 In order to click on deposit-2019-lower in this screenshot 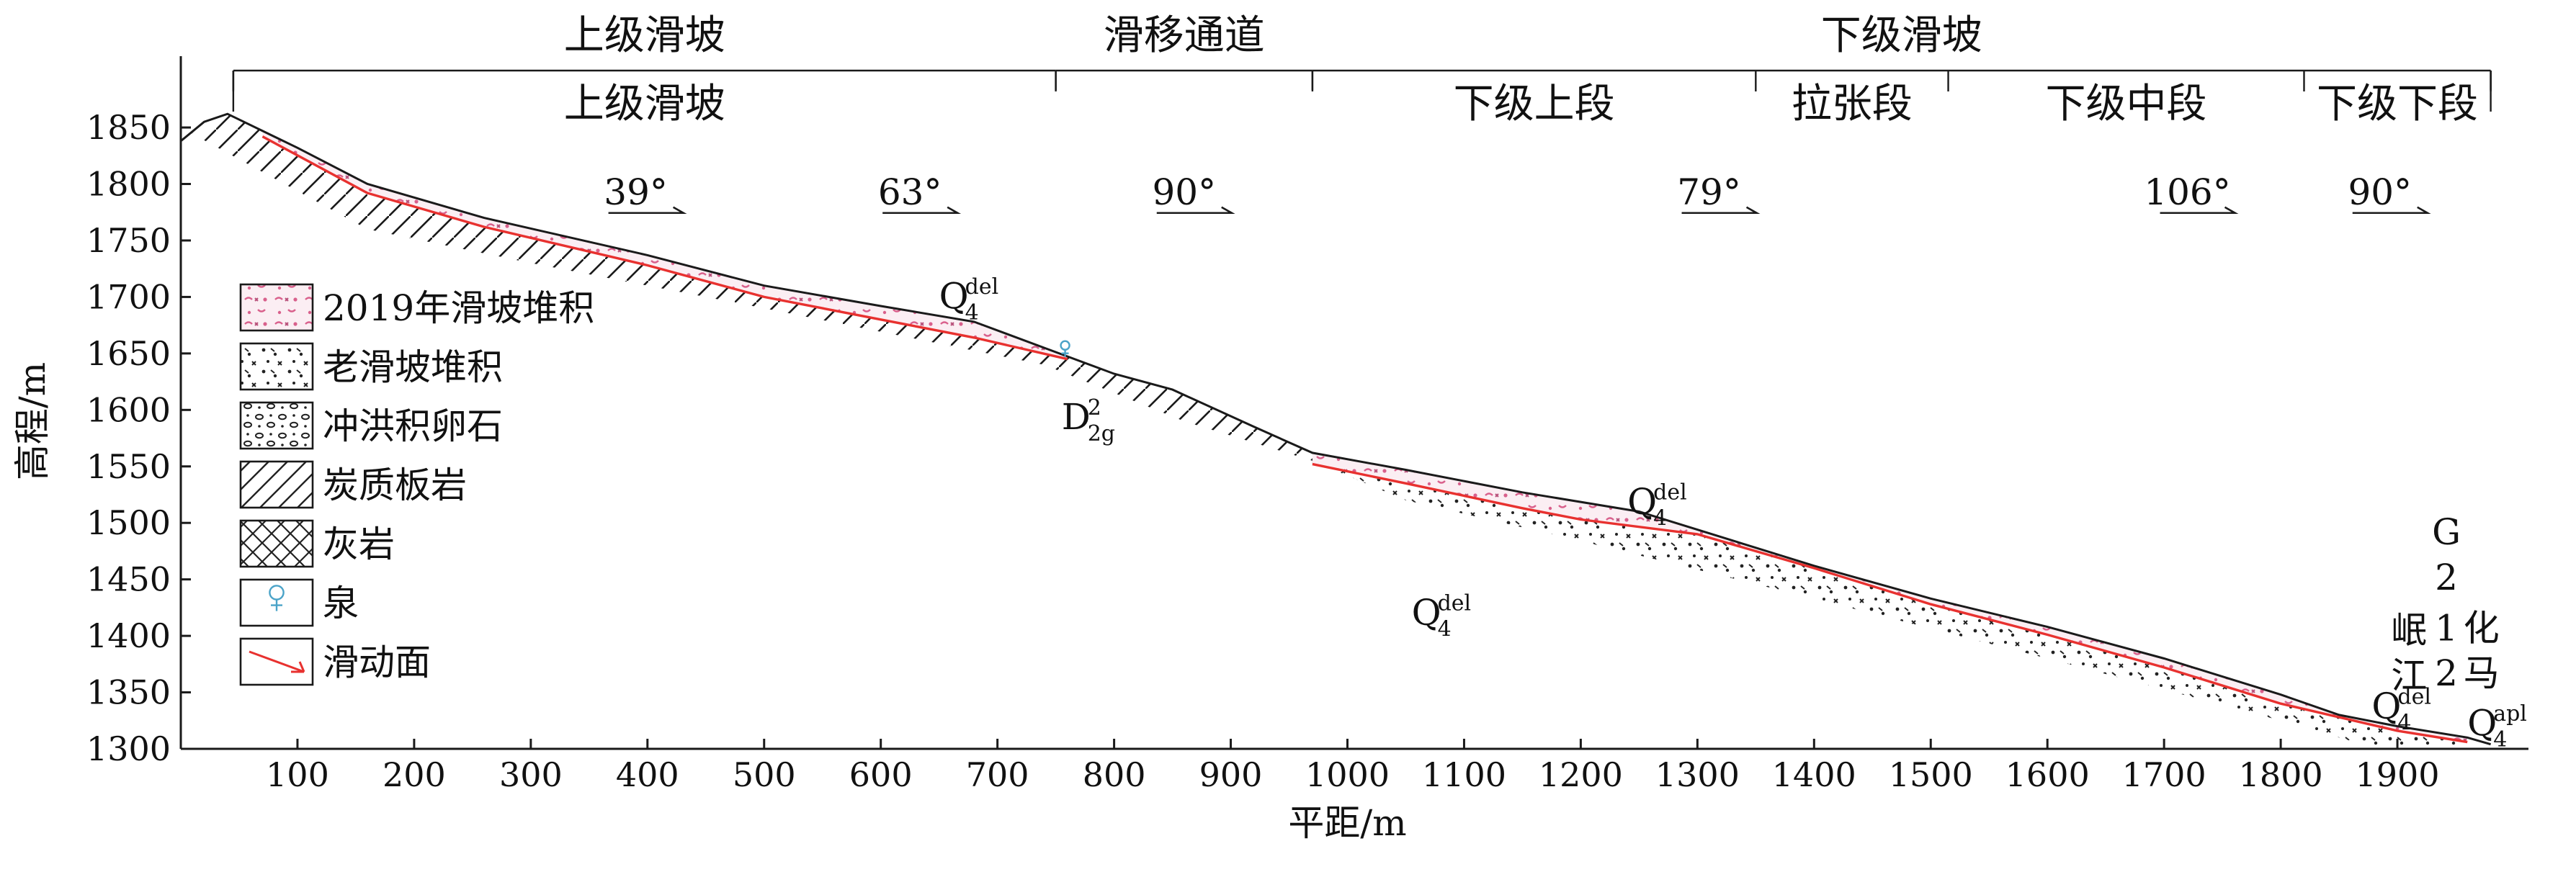, I will do `click(1890, 597)`.